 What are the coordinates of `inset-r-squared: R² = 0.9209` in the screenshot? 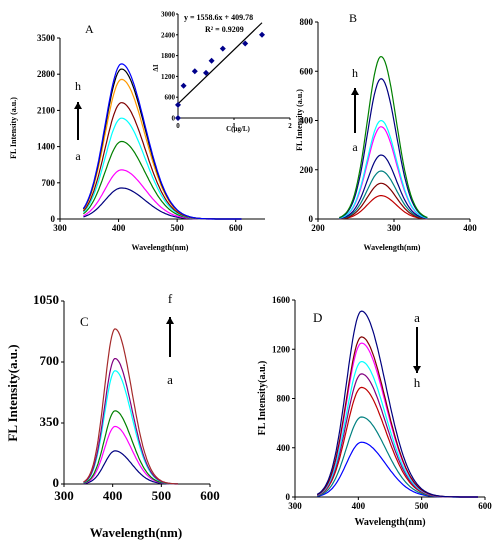 It's located at (224, 29).